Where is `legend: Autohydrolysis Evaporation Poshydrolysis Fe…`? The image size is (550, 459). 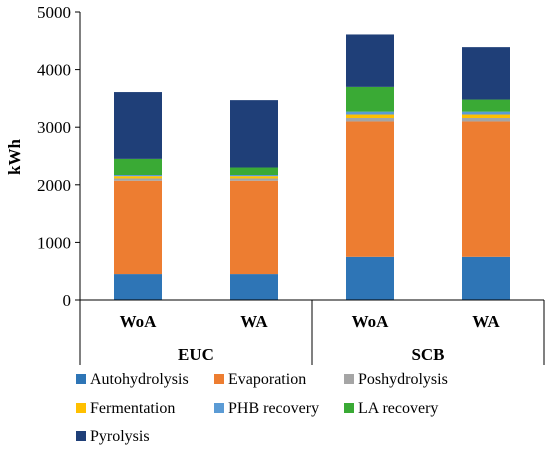 legend: Autohydrolysis Evaporation Poshydrolysis Fe… is located at coordinates (262, 408).